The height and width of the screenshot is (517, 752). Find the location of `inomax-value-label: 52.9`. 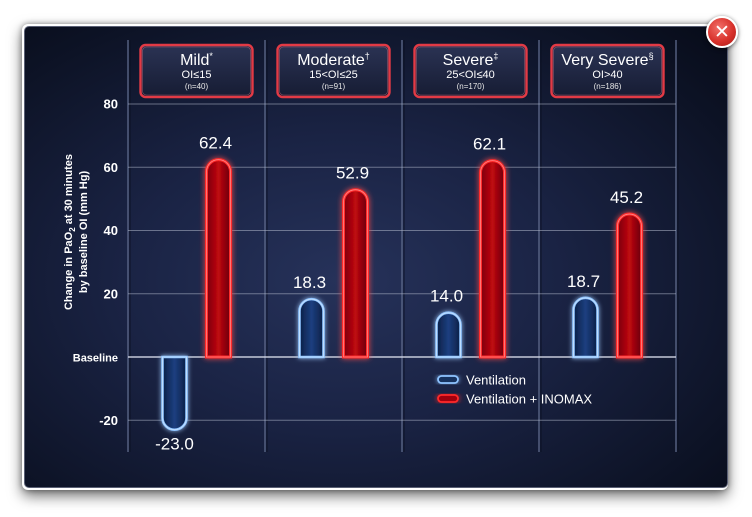

inomax-value-label: 52.9 is located at coordinates (352, 173).